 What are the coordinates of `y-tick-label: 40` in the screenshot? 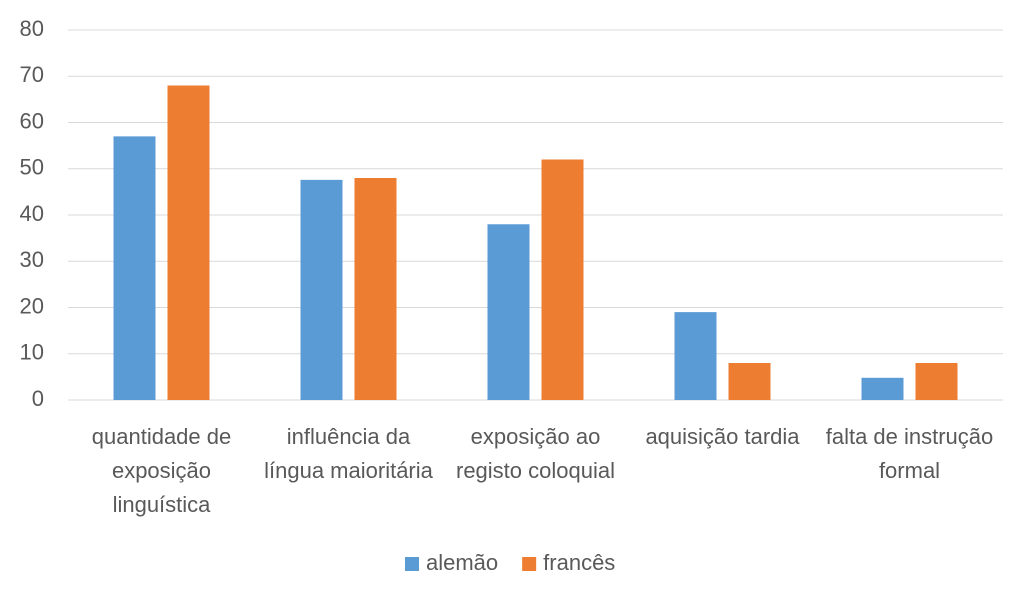 It's located at (32, 213).